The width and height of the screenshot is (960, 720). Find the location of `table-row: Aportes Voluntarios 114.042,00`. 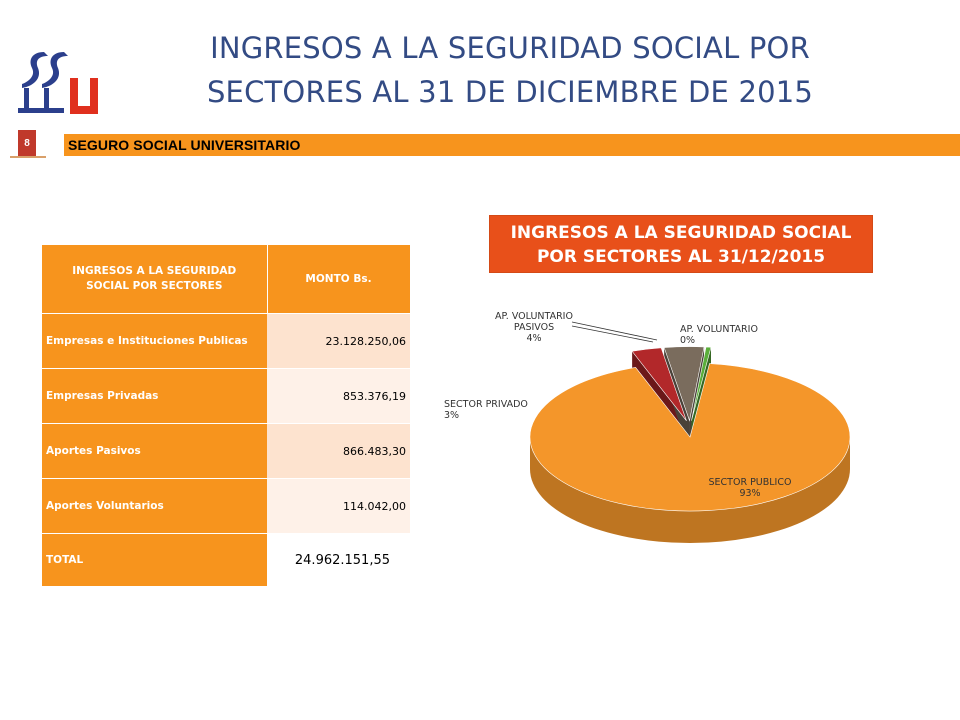

table-row: Aportes Voluntarios 114.042,00 is located at coordinates (226, 506).